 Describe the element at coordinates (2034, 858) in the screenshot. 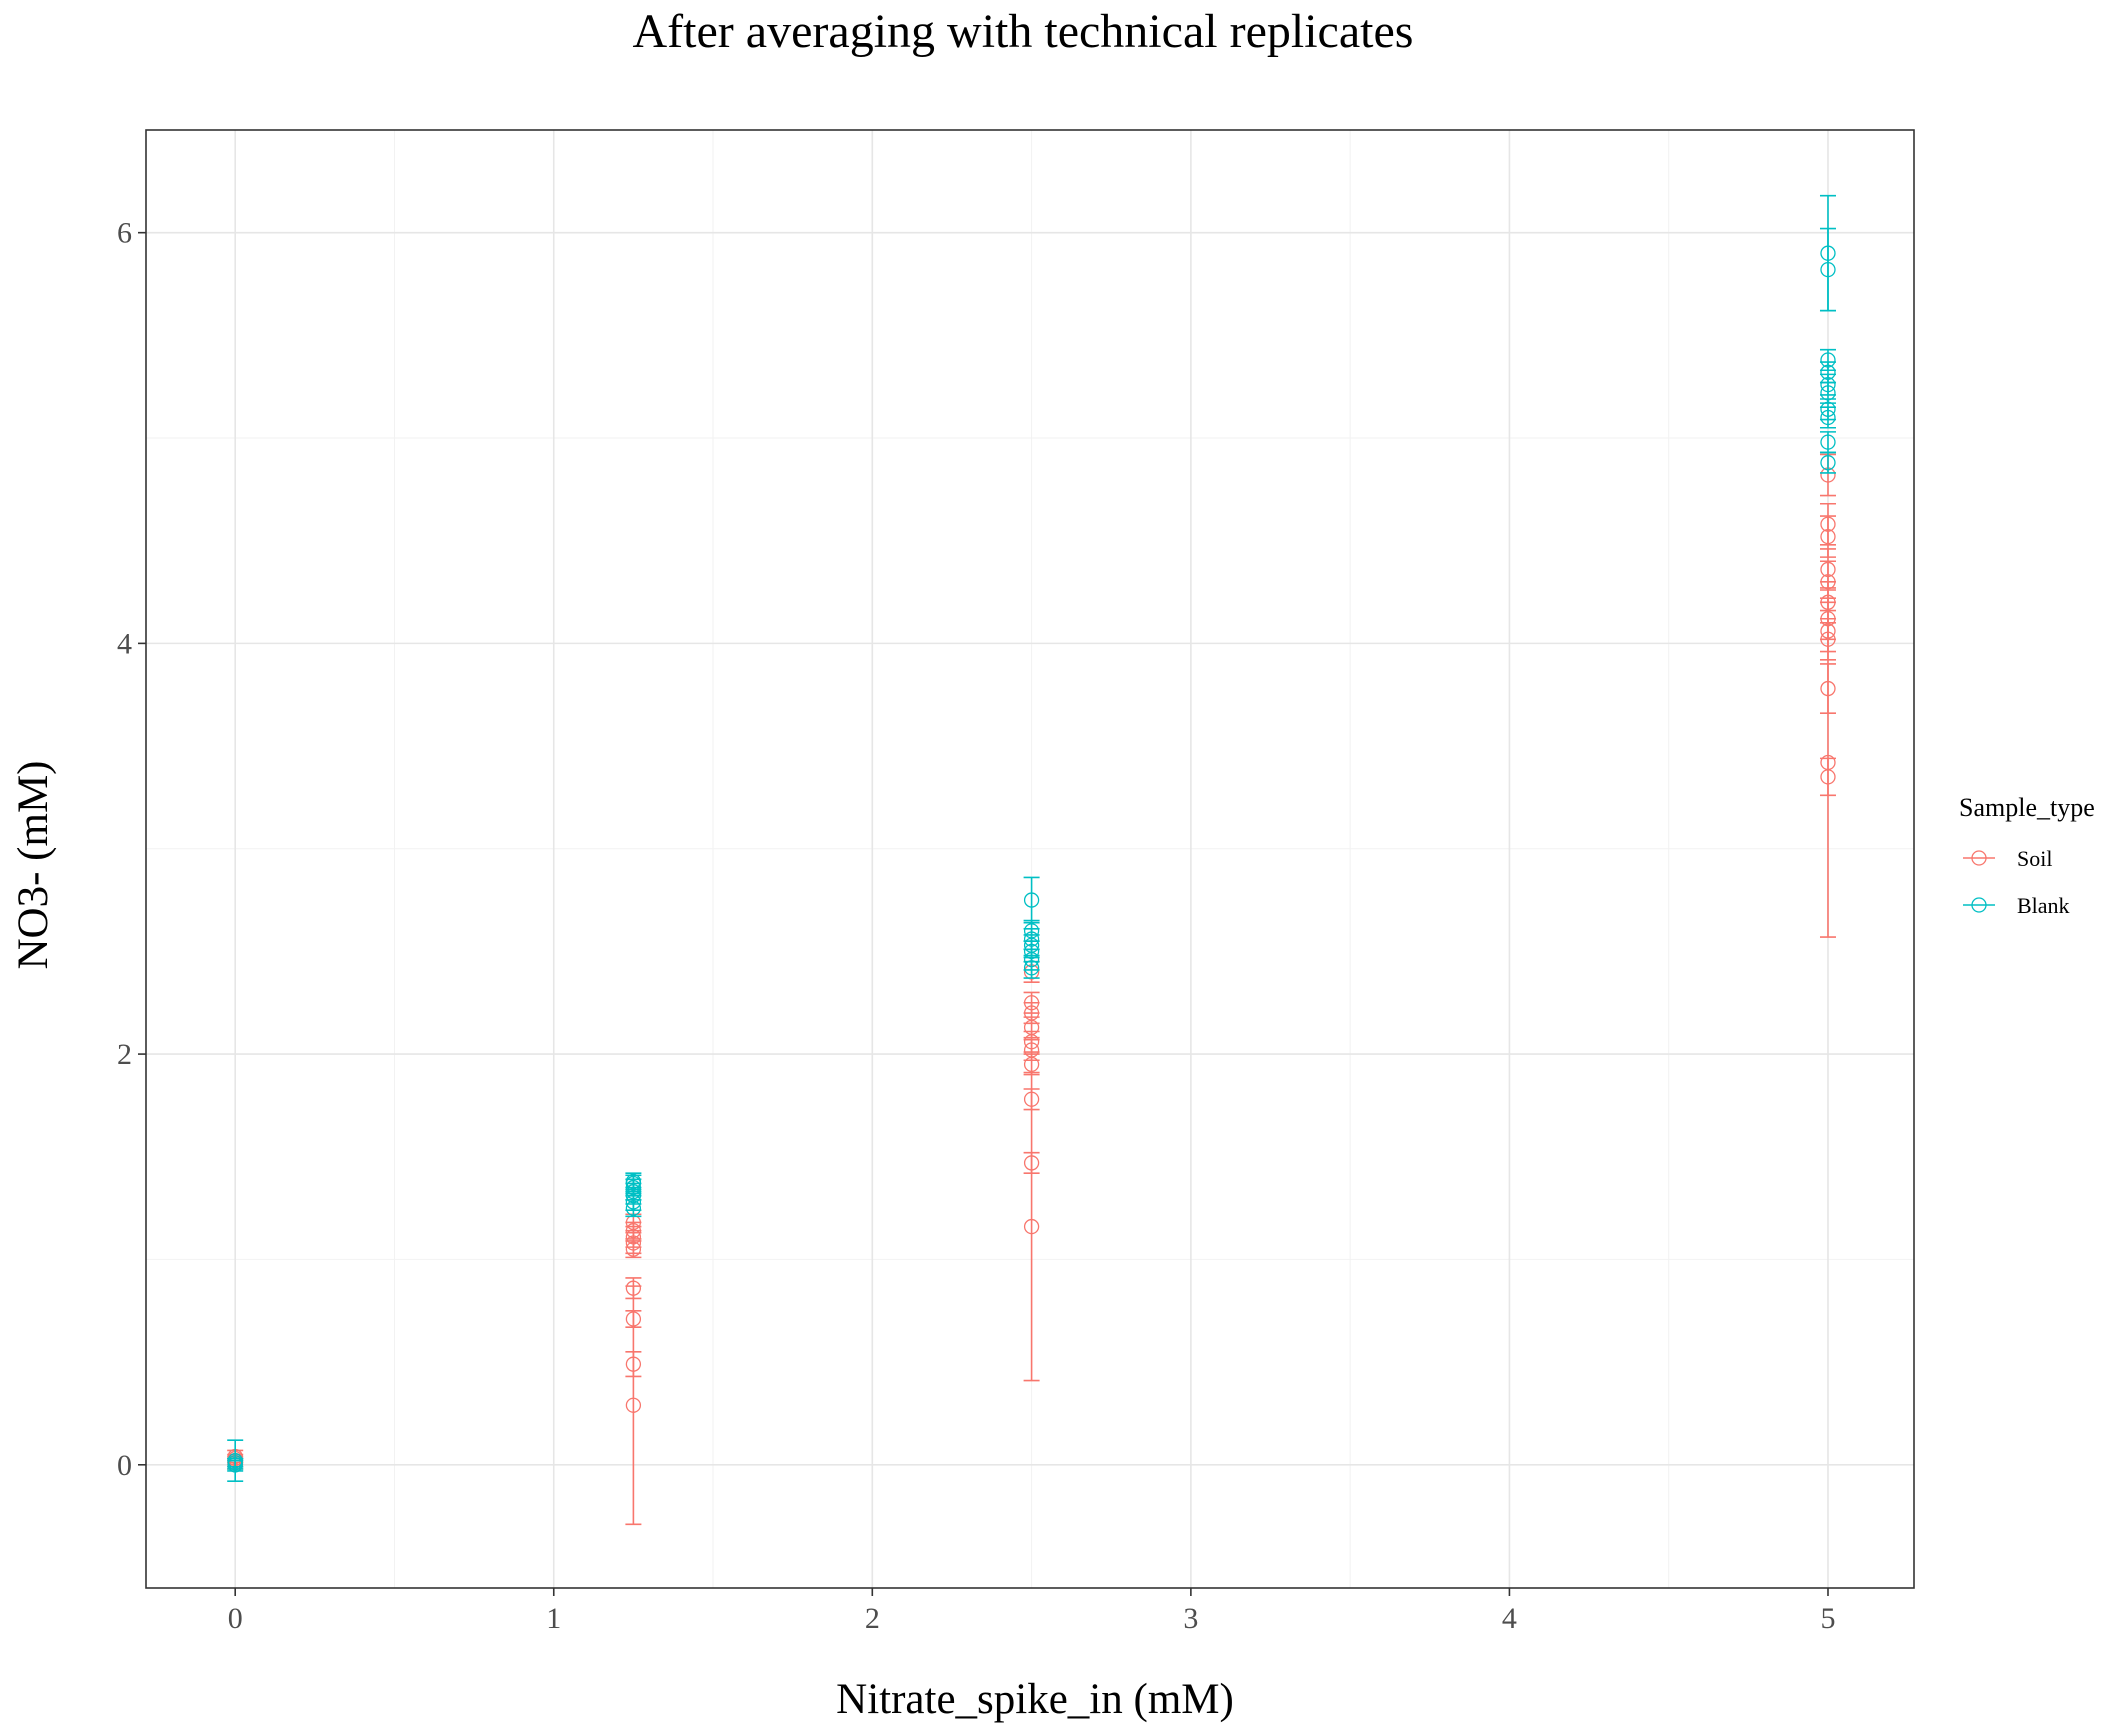

I see `legend-label: Soil` at that location.